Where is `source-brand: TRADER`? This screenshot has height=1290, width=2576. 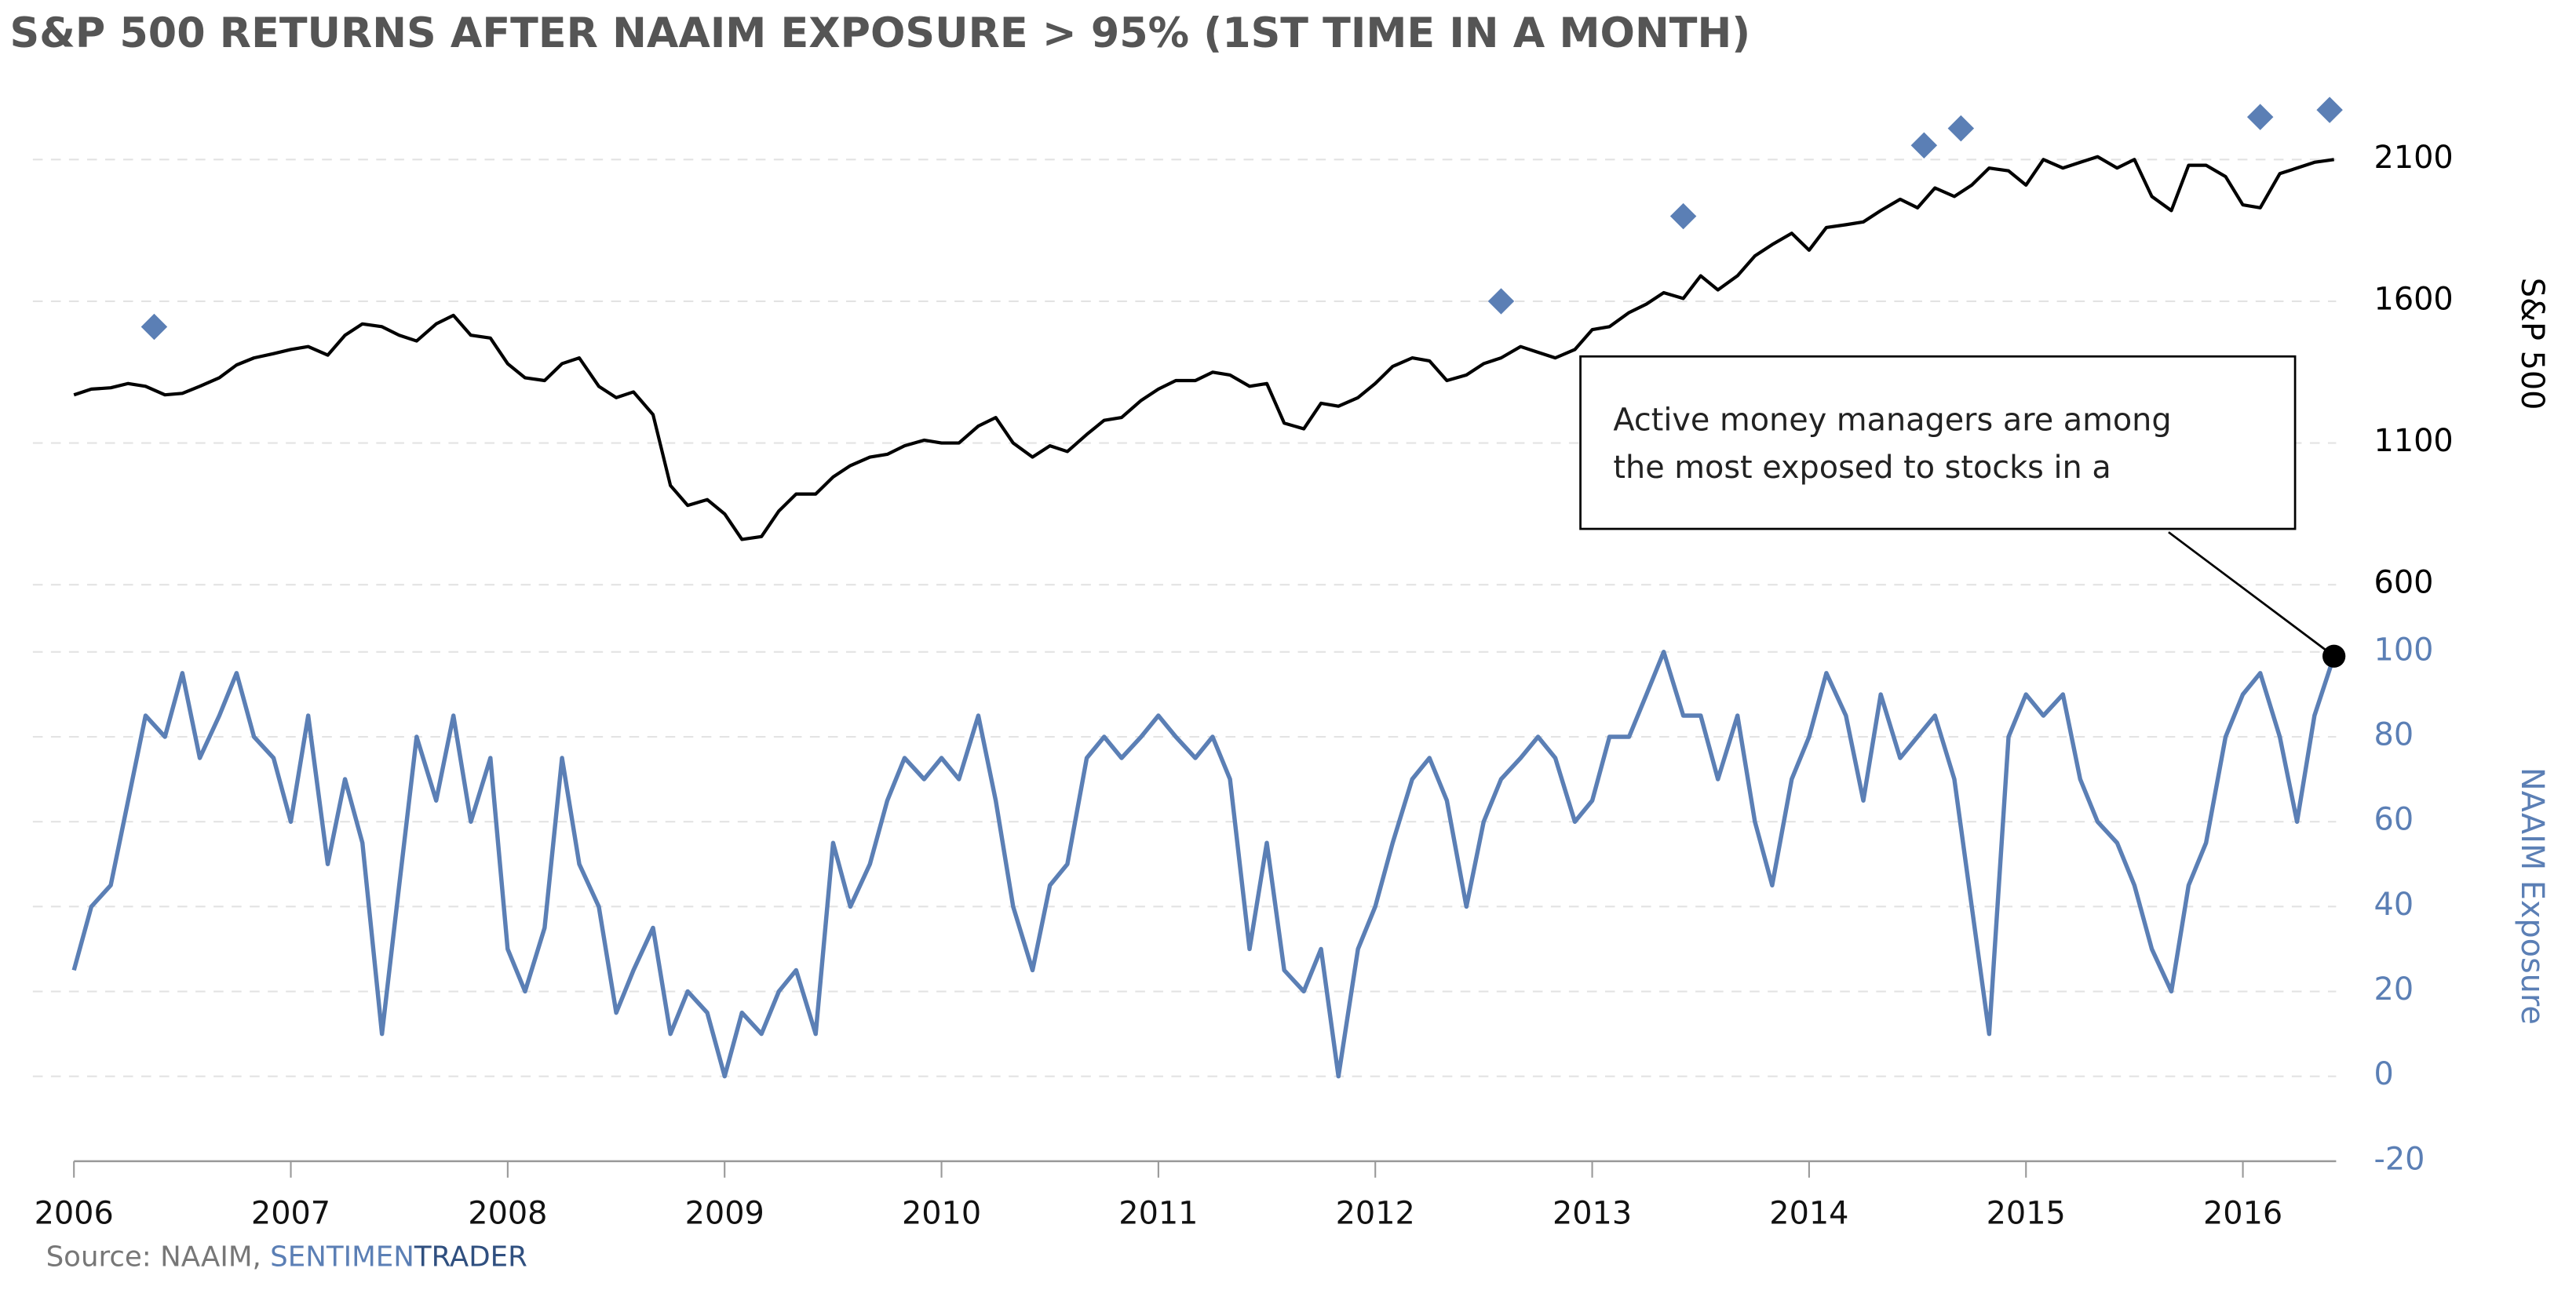 source-brand: TRADER is located at coordinates (470, 1257).